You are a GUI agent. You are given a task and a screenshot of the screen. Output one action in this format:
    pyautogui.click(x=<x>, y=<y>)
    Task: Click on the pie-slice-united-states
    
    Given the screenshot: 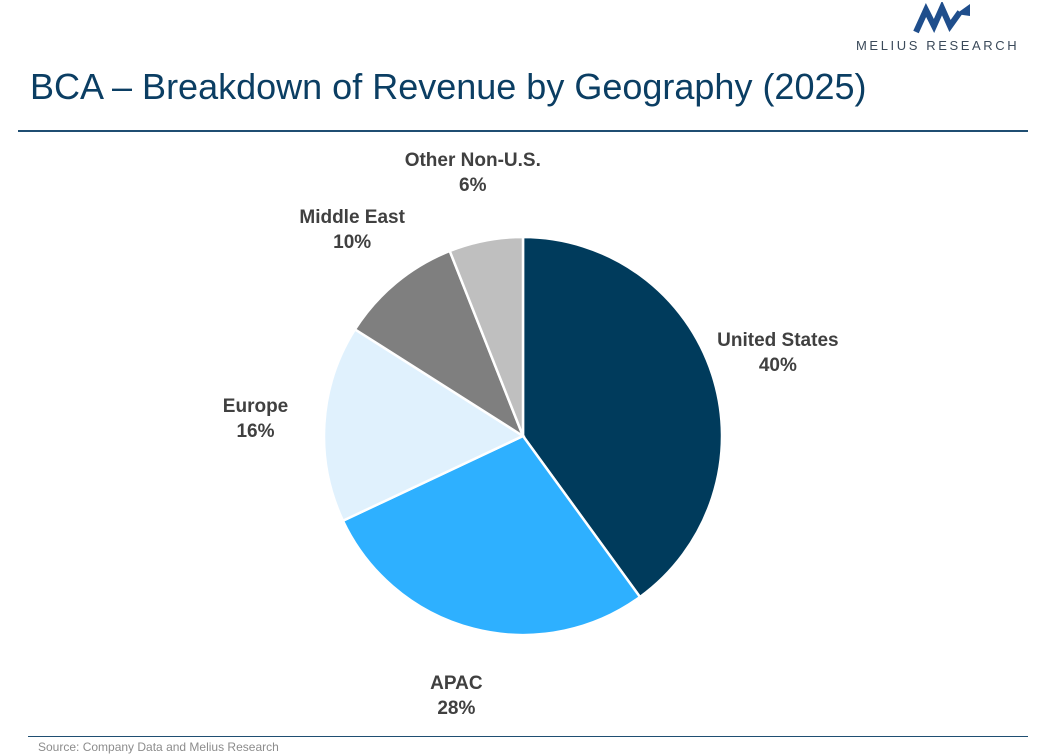 What is the action you would take?
    pyautogui.click(x=622, y=417)
    